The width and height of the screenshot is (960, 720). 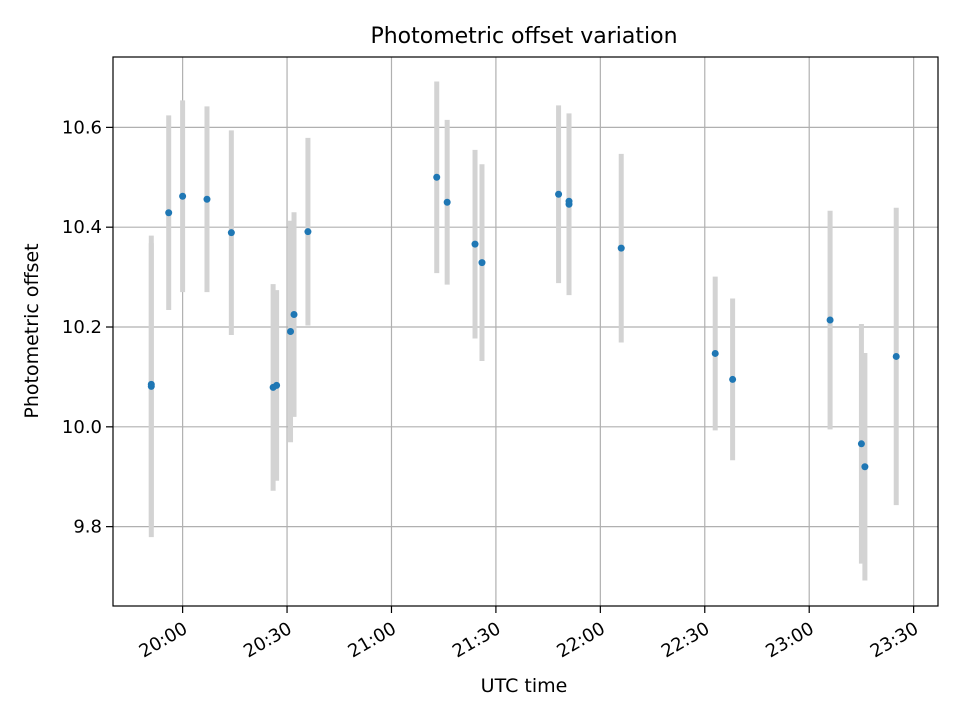 I want to click on chart-title: Photometric offset variation, so click(x=523, y=36).